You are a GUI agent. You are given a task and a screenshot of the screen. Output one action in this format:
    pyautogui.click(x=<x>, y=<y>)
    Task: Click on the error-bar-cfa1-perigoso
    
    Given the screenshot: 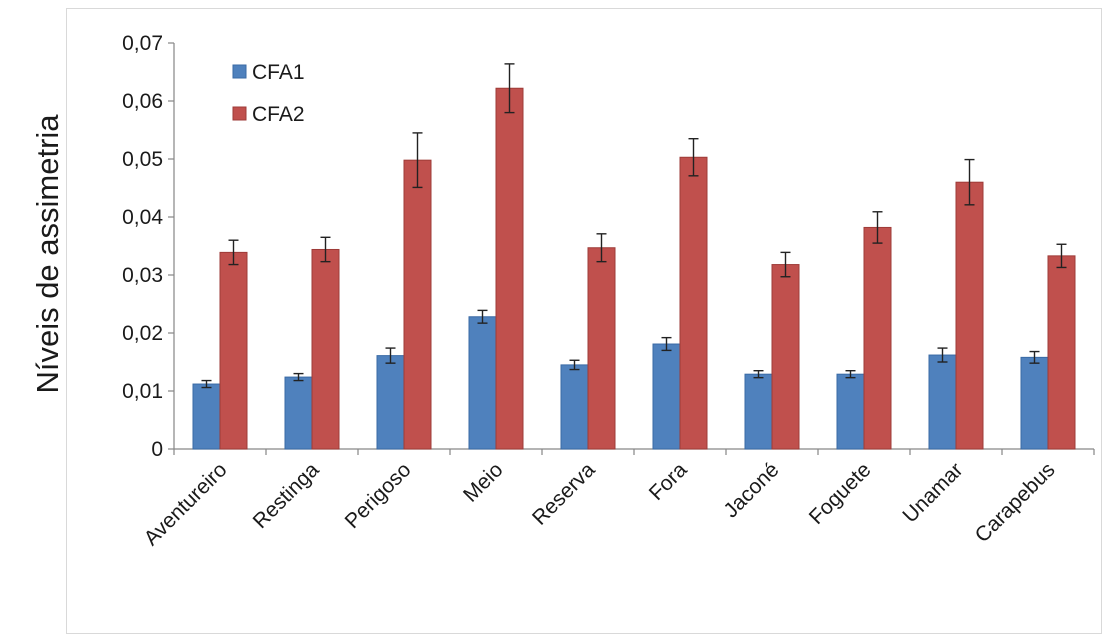 What is the action you would take?
    pyautogui.click(x=390, y=355)
    